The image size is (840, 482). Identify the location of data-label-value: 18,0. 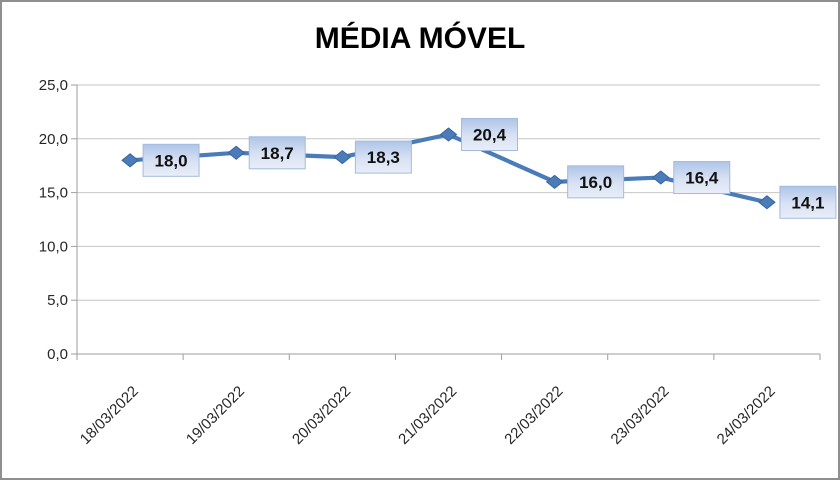
(171, 160).